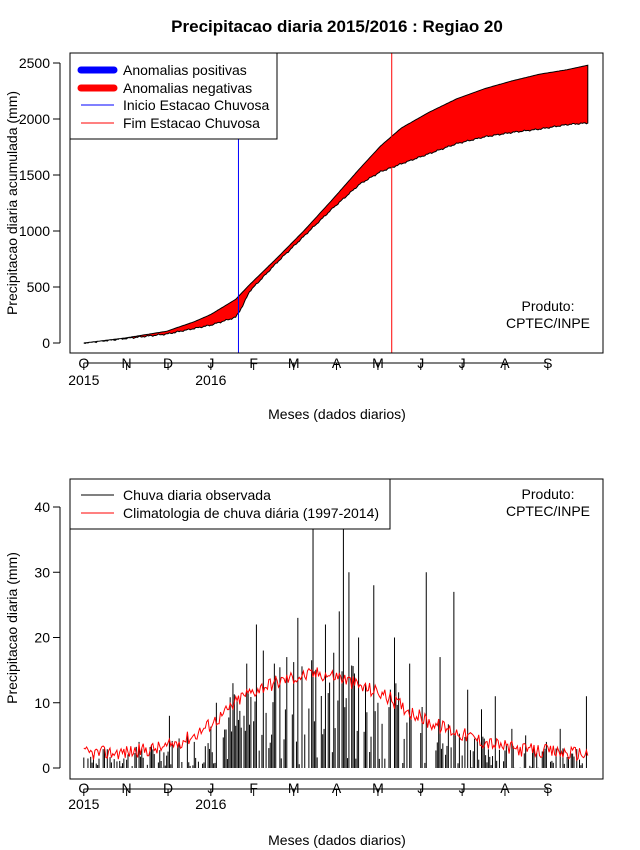 The image size is (640, 850). What do you see at coordinates (39, 287) in the screenshot?
I see `y-tick-label: 500` at bounding box center [39, 287].